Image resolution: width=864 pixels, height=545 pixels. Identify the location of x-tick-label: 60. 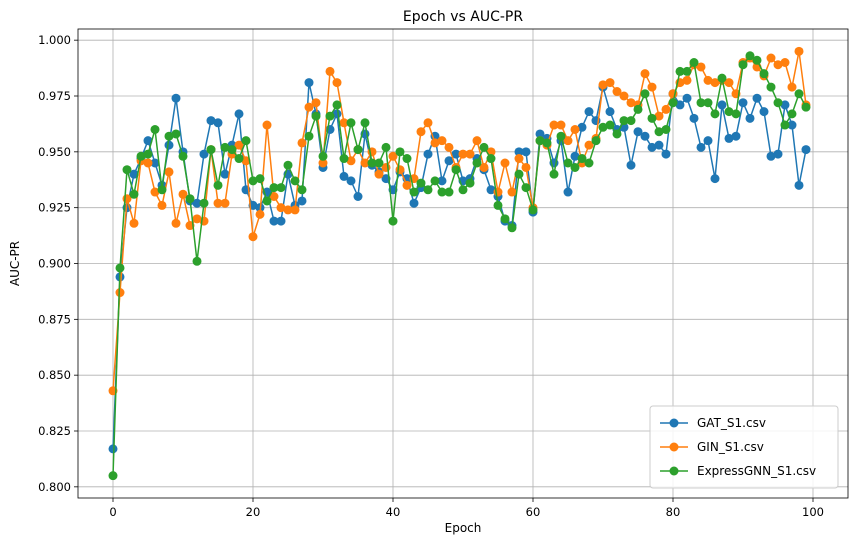
(533, 512).